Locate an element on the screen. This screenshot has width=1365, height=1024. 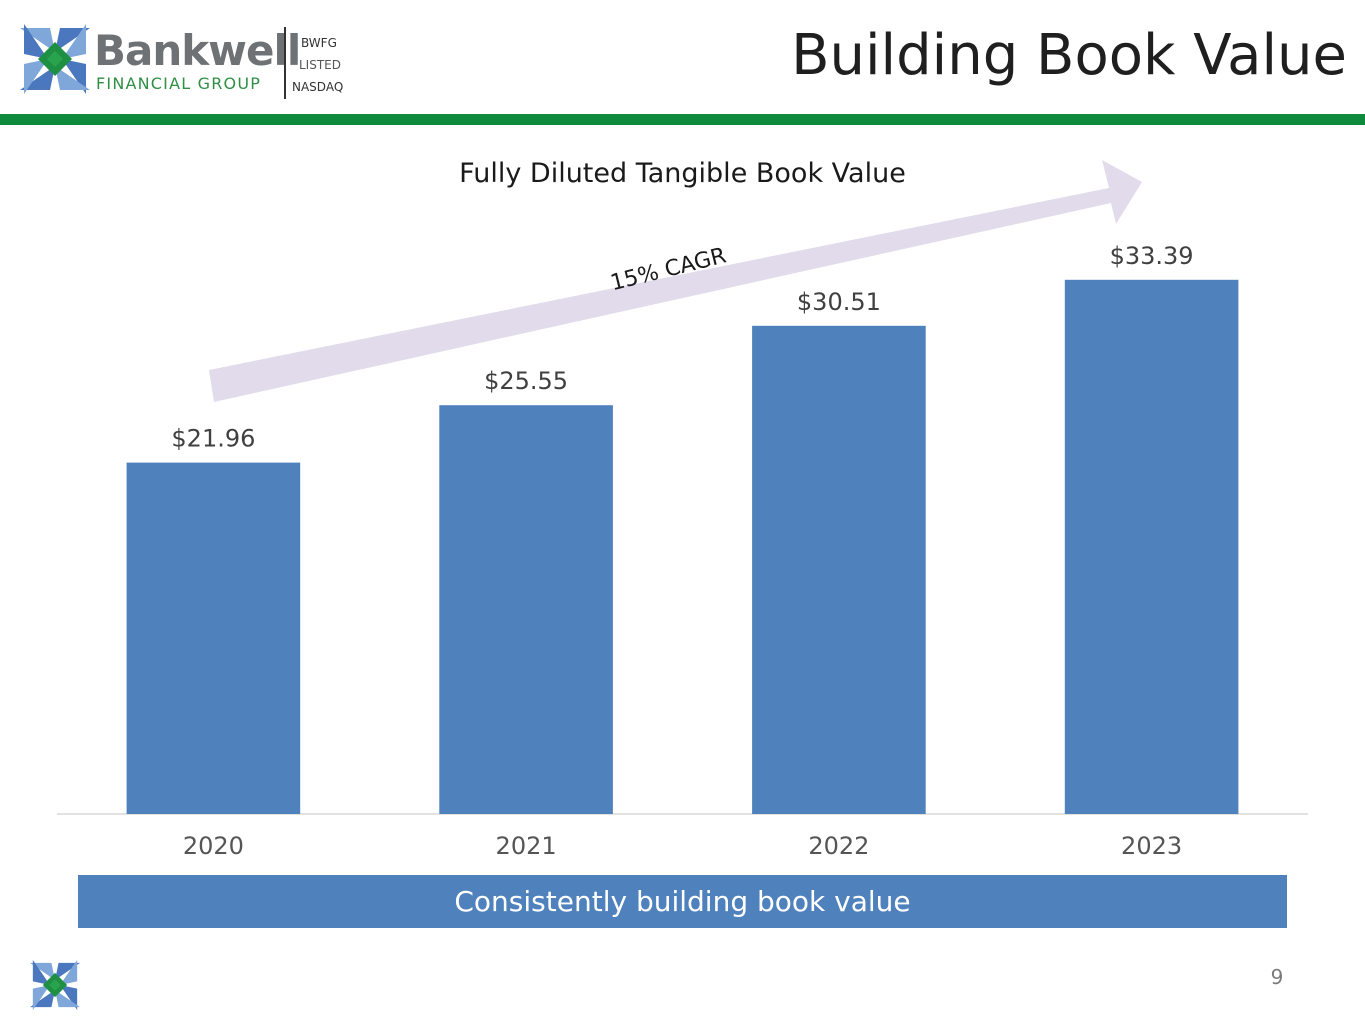
footer-logo-icon is located at coordinates (55, 985).